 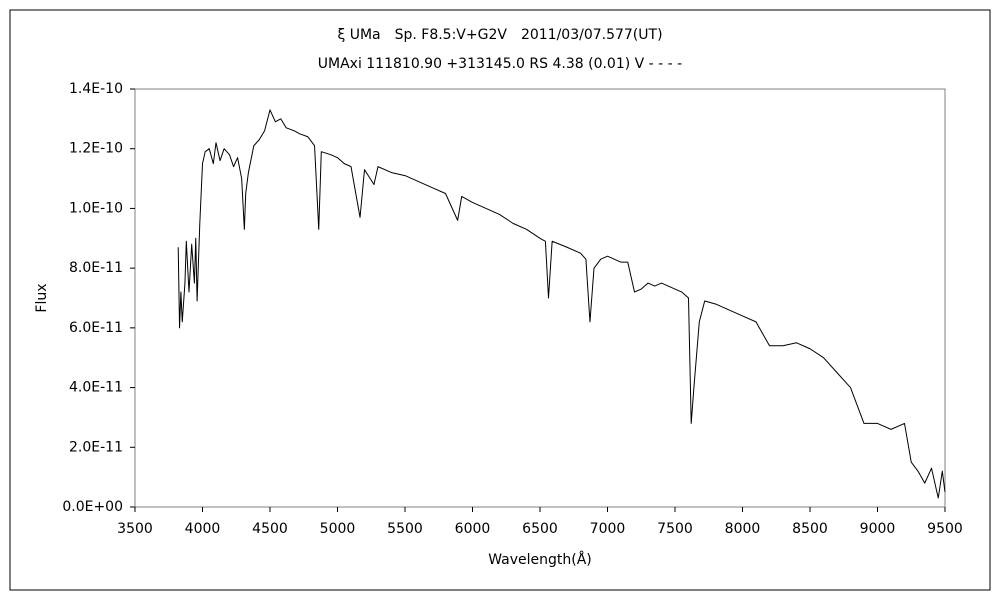 What do you see at coordinates (270, 529) in the screenshot?
I see `x-tick-label: 4500` at bounding box center [270, 529].